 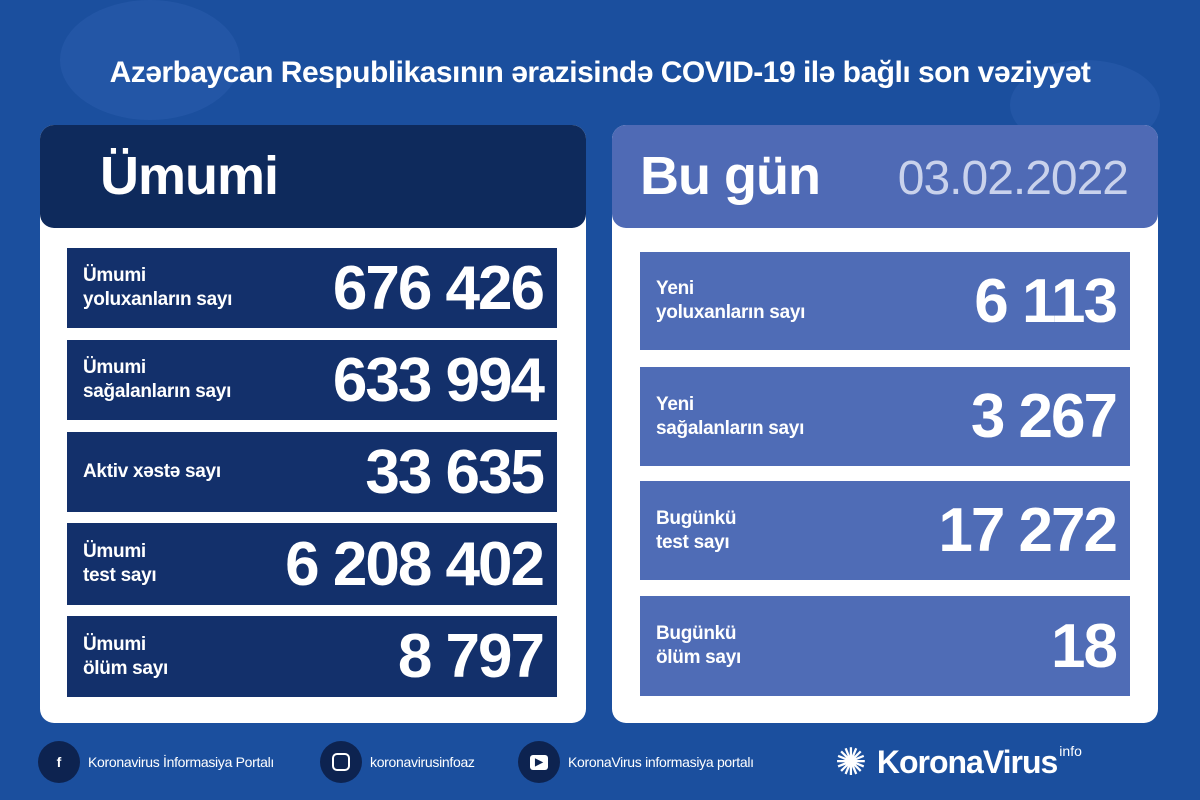 What do you see at coordinates (471, 656) in the screenshot?
I see `stat-value: 8 797` at bounding box center [471, 656].